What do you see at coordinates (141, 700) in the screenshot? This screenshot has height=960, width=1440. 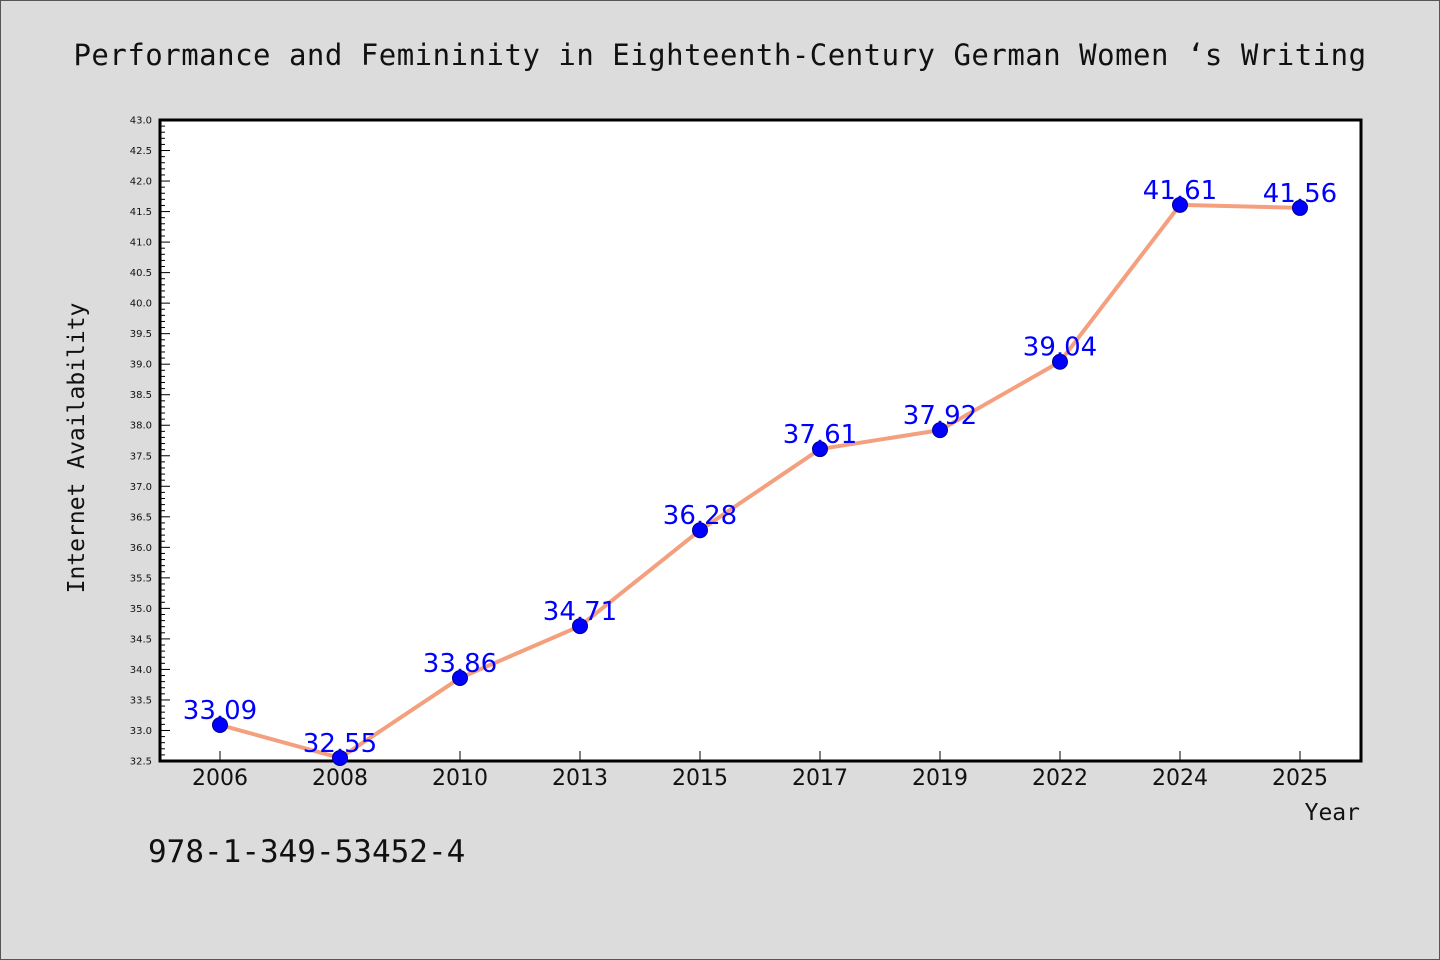 I see `y-tick-label: 33.5` at bounding box center [141, 700].